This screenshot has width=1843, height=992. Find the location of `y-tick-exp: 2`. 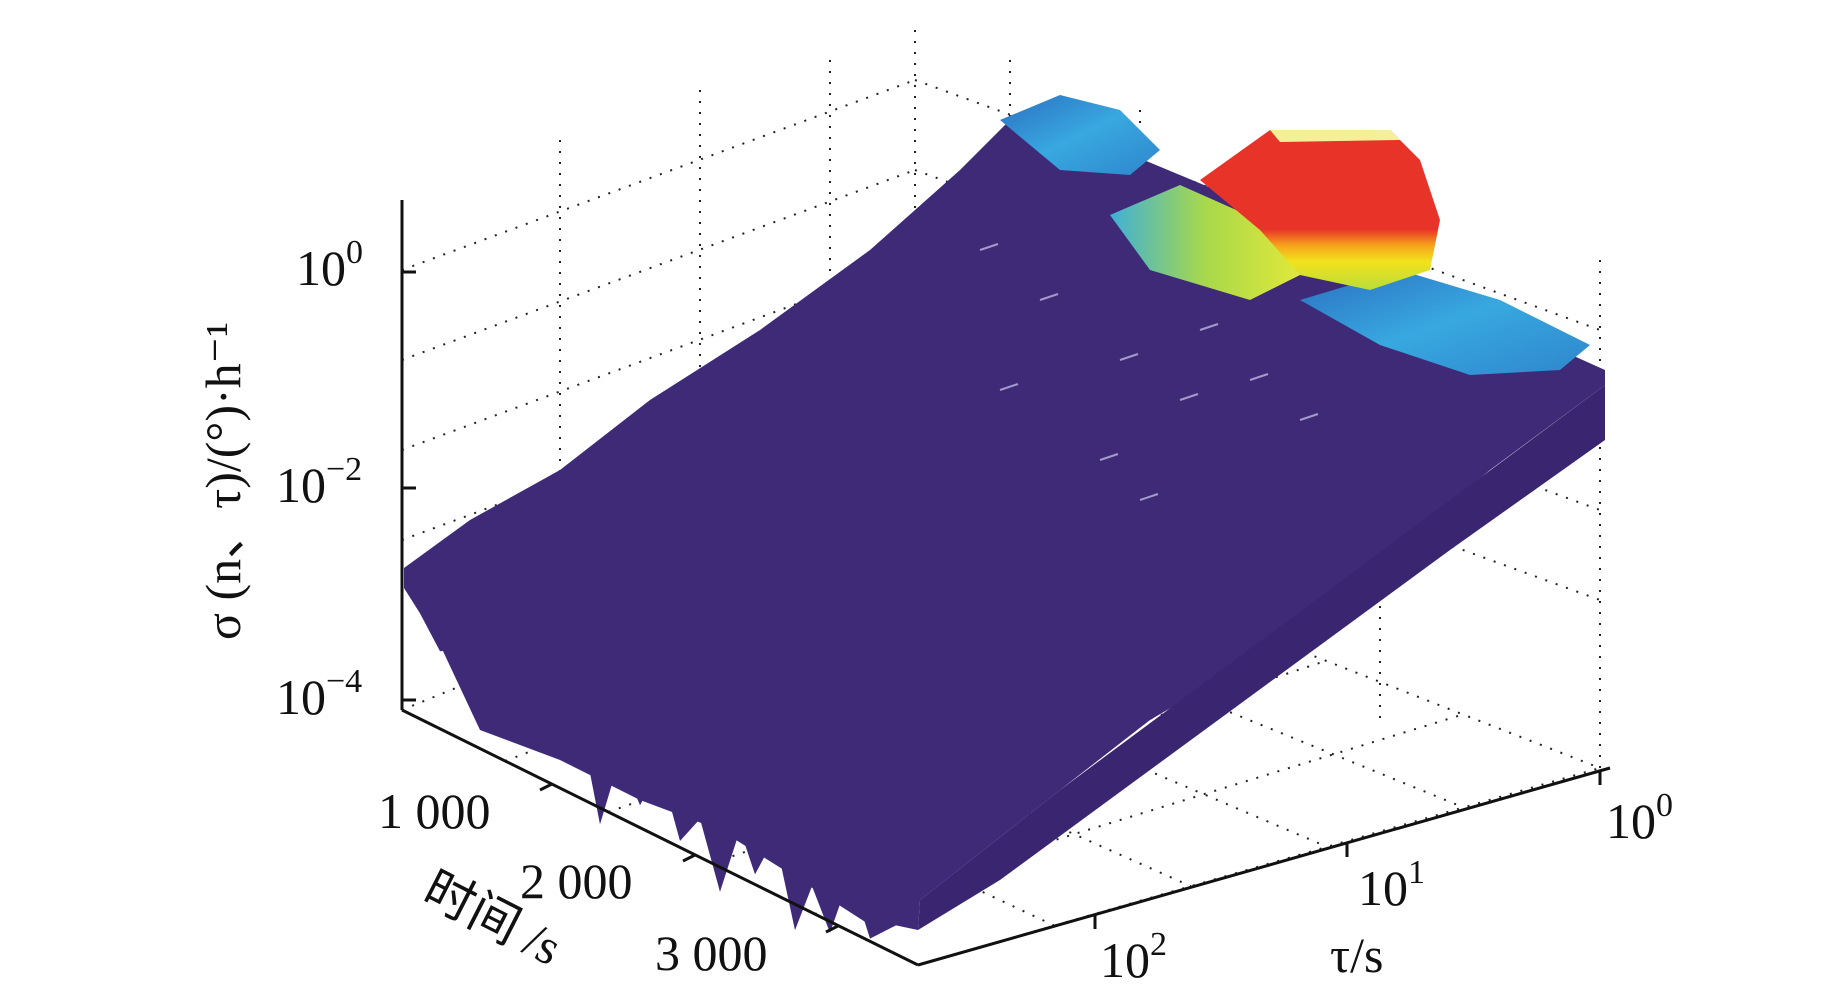

y-tick-exp: 2 is located at coordinates (1158, 944).